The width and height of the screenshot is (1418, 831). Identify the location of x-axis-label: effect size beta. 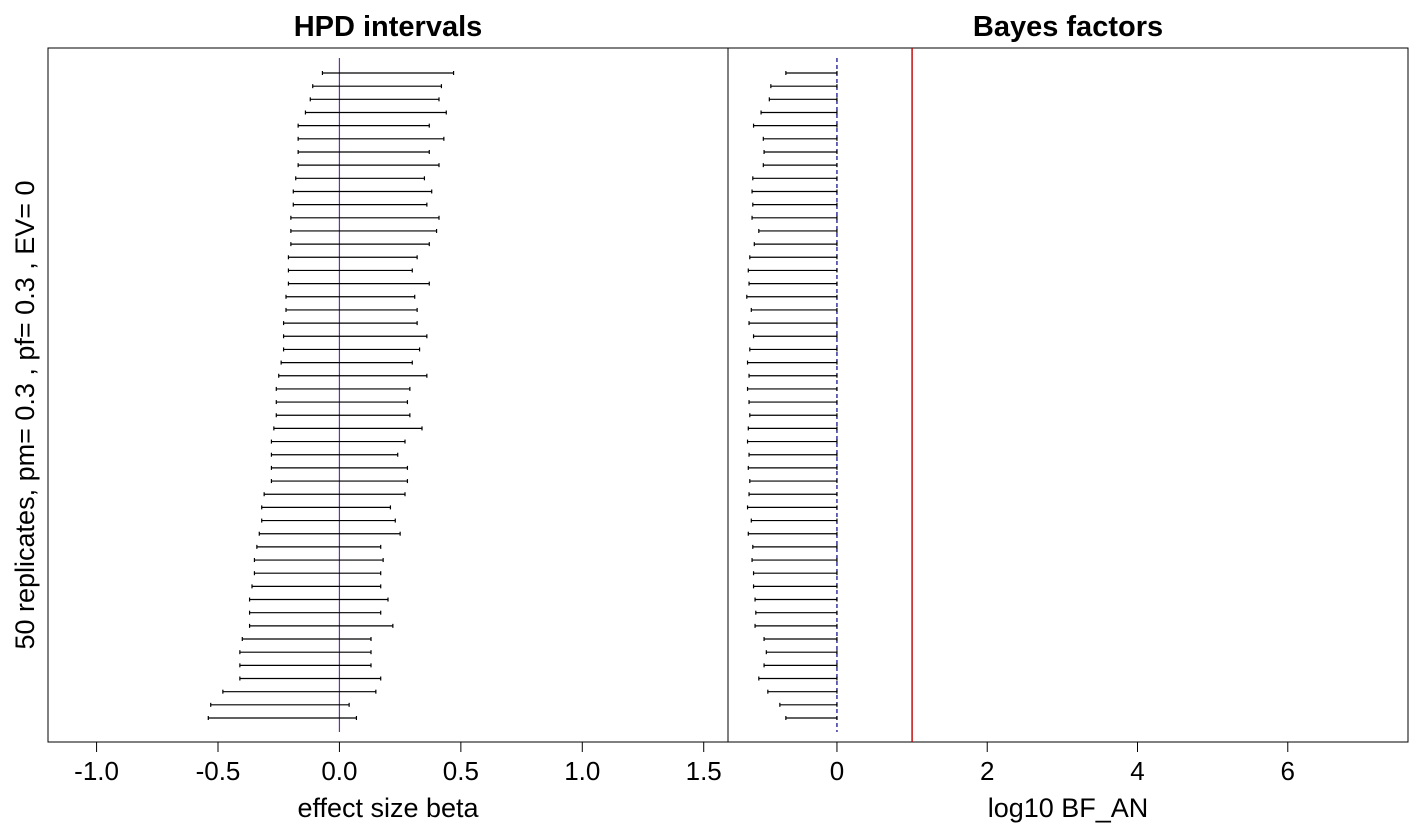
(388, 808).